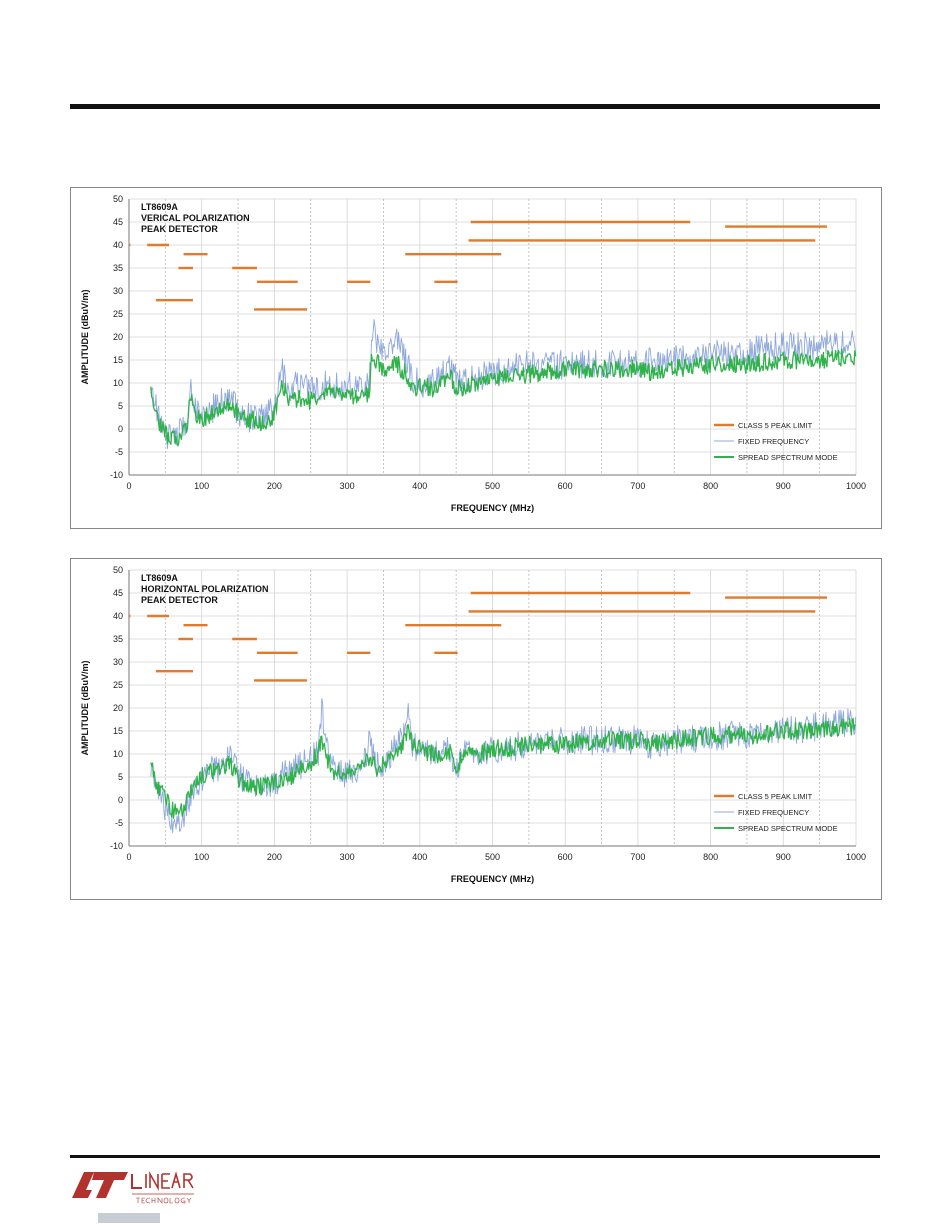 The image size is (950, 1229). I want to click on footer-rule, so click(475, 1156).